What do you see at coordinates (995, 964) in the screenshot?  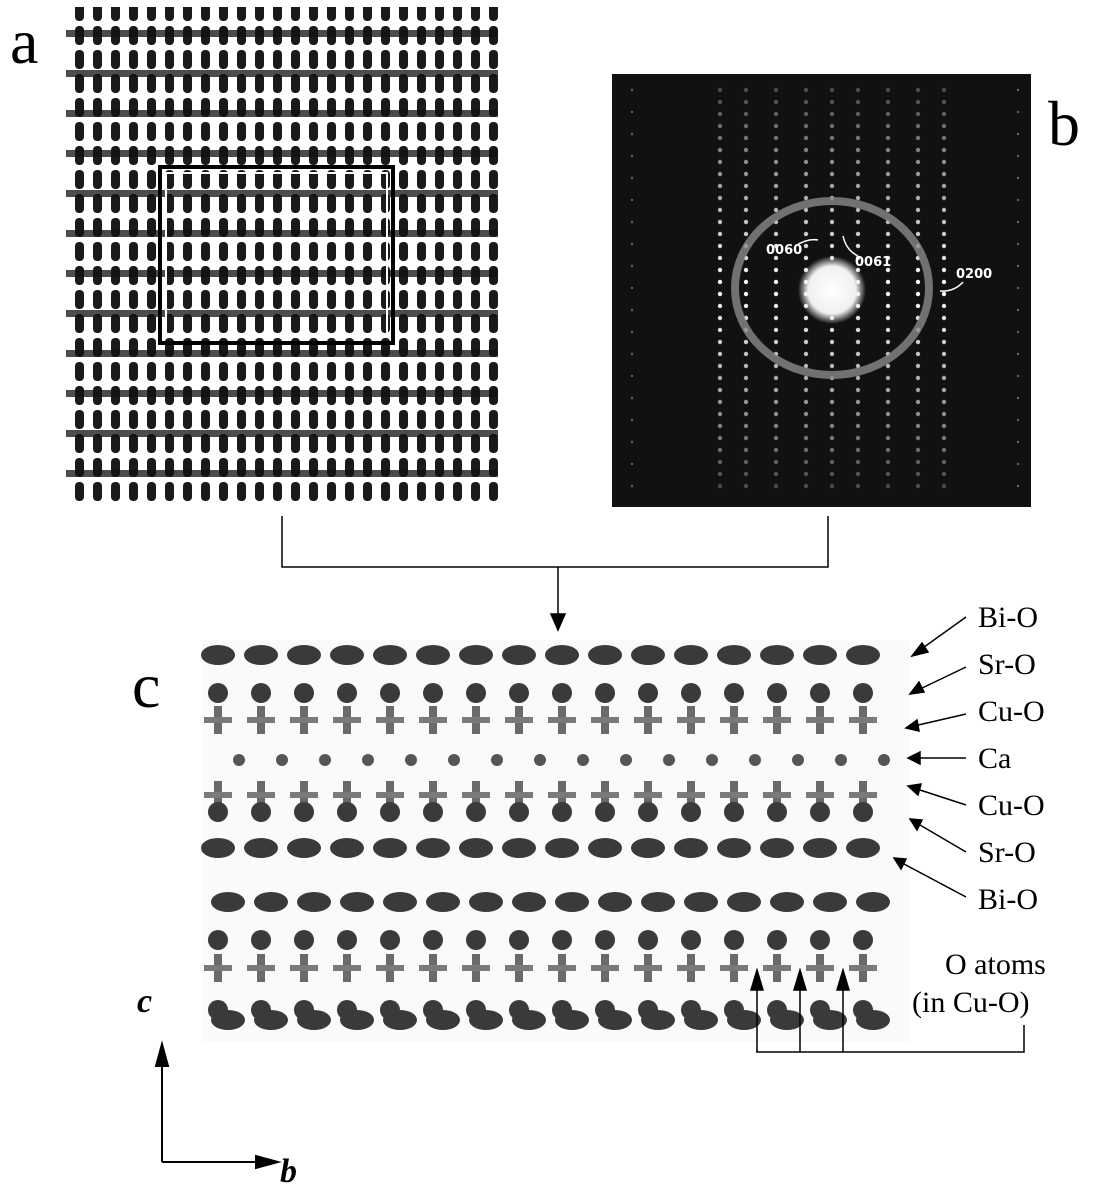 I see `o-atoms-label: O atoms` at bounding box center [995, 964].